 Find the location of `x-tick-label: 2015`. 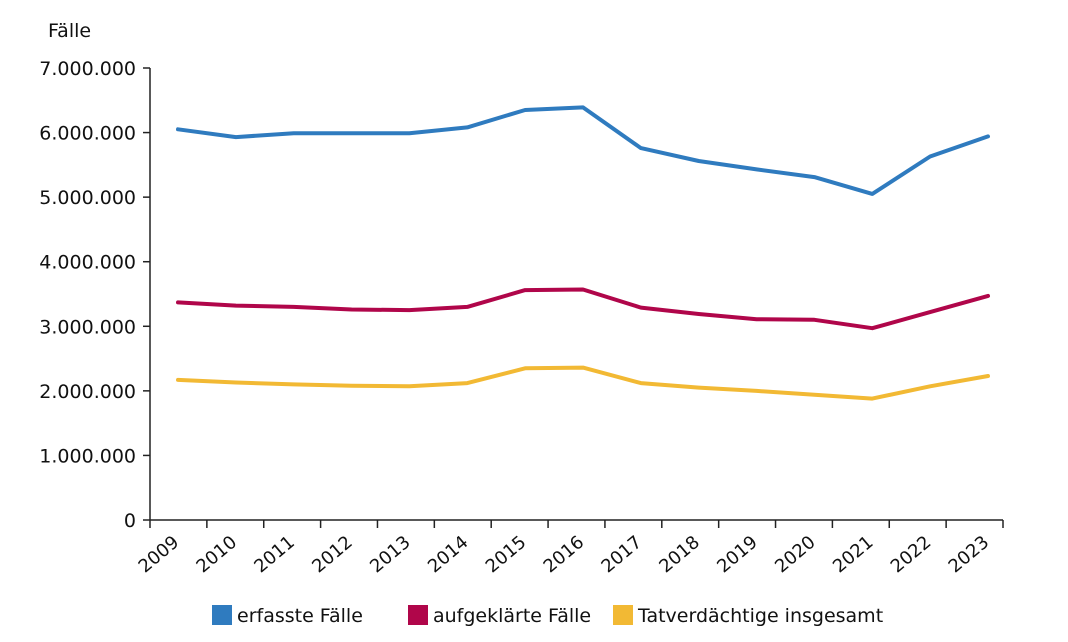

x-tick-label: 2015 is located at coordinates (506, 555).